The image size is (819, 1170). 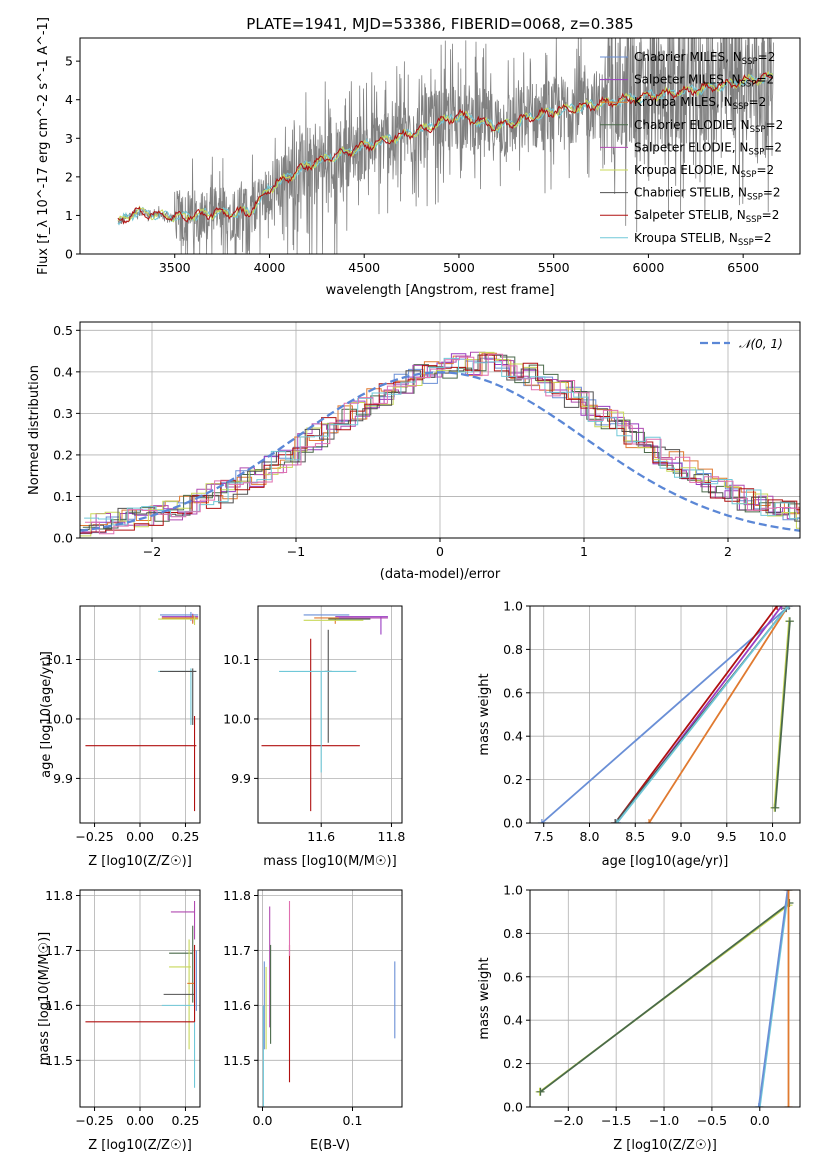 I want to click on y-tick-label: 11.8, so click(x=59, y=895).